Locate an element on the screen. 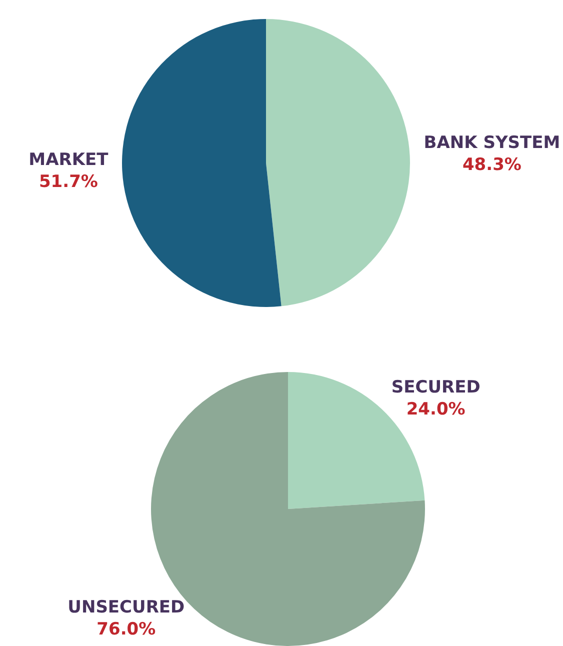 The height and width of the screenshot is (646, 563). slice-label: UNSECURED is located at coordinates (126, 607).